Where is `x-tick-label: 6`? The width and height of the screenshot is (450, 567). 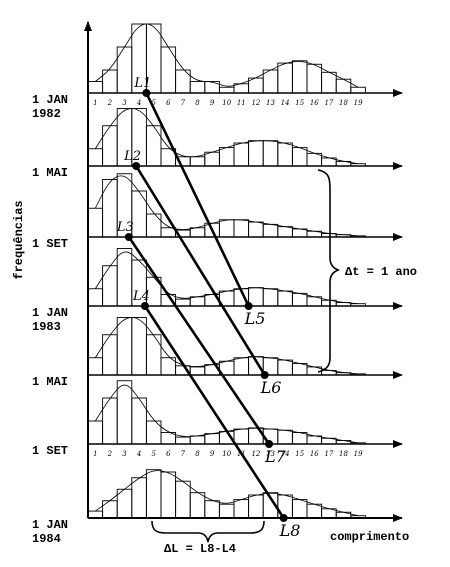
x-tick-label: 6 is located at coordinates (168, 454).